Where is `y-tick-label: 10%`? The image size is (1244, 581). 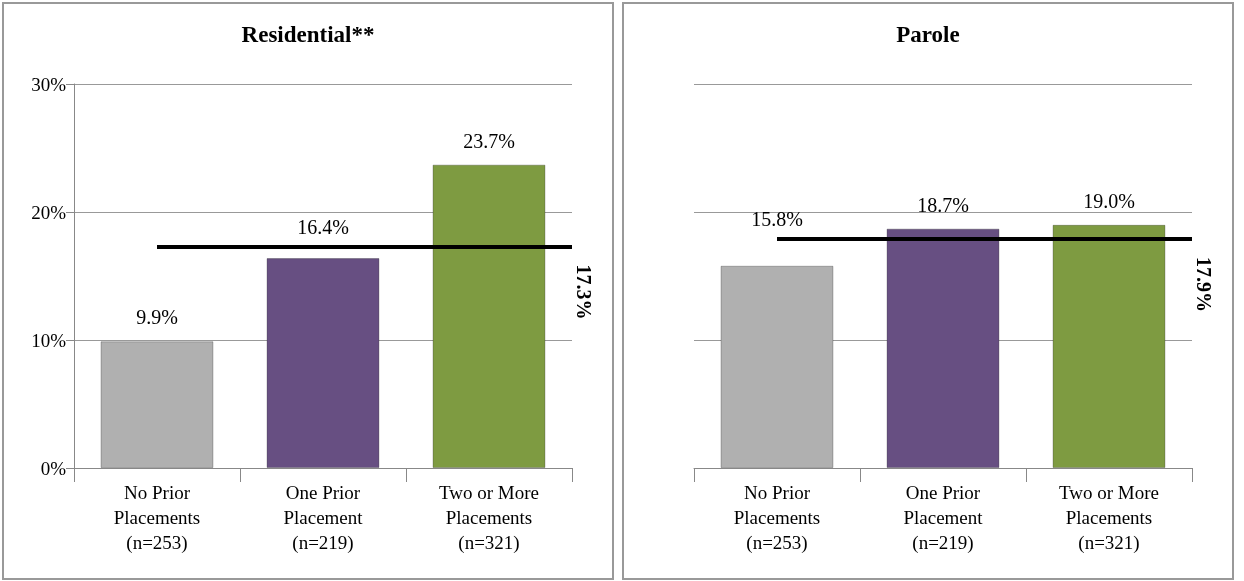 y-tick-label: 10% is located at coordinates (49, 340).